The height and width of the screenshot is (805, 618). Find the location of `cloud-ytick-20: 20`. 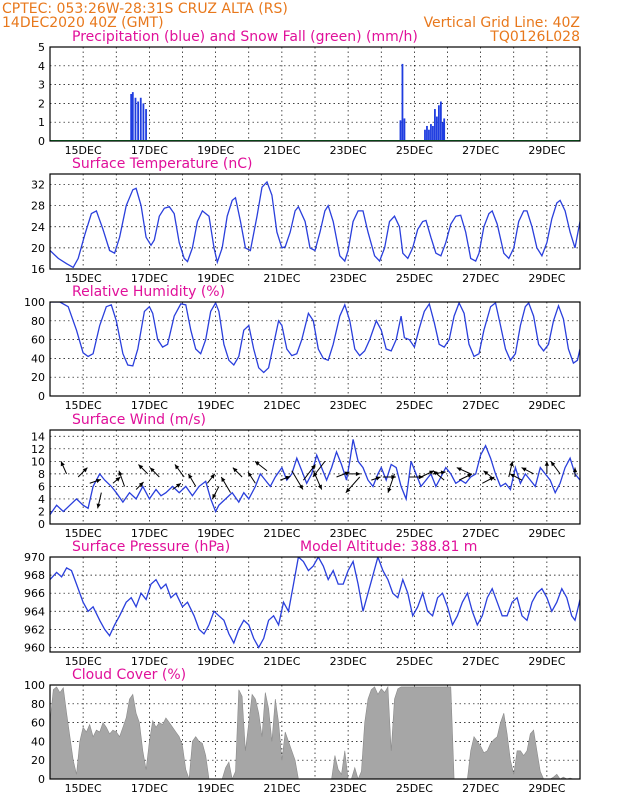

cloud-ytick-20: 20 is located at coordinates (38, 760).